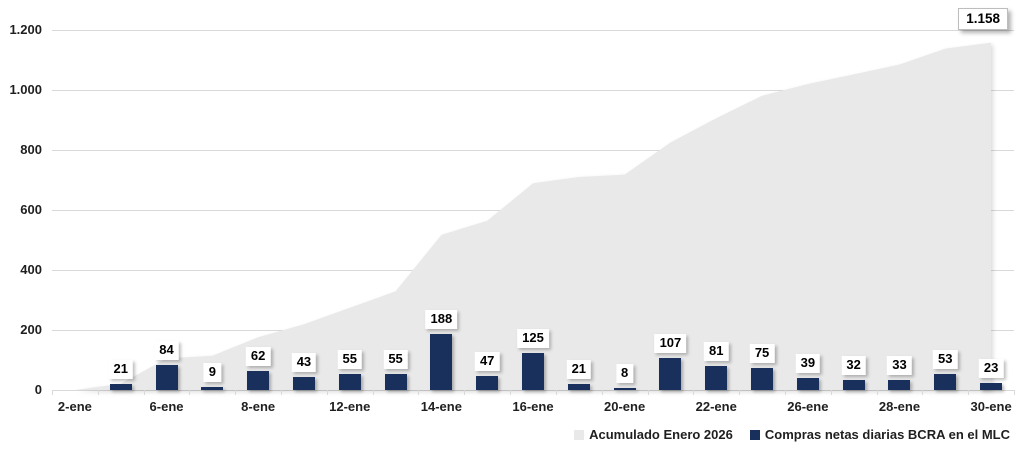 The width and height of the screenshot is (1024, 451). I want to click on bar-value-label-12-ene: 55, so click(349, 359).